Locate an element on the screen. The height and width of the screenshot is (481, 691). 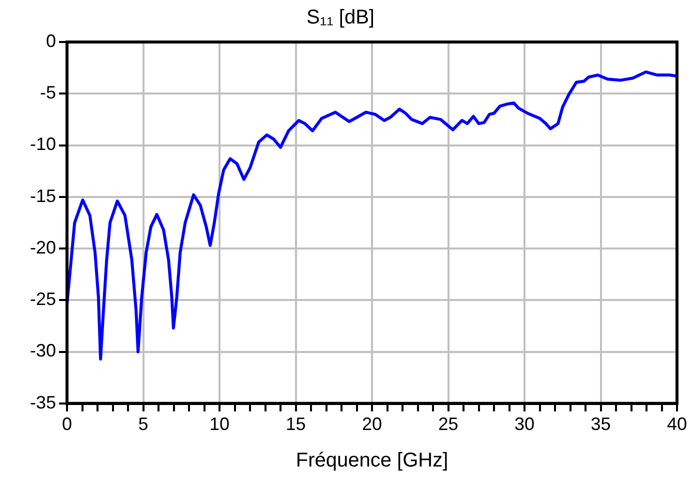
x-tick-label: 10 is located at coordinates (219, 424).